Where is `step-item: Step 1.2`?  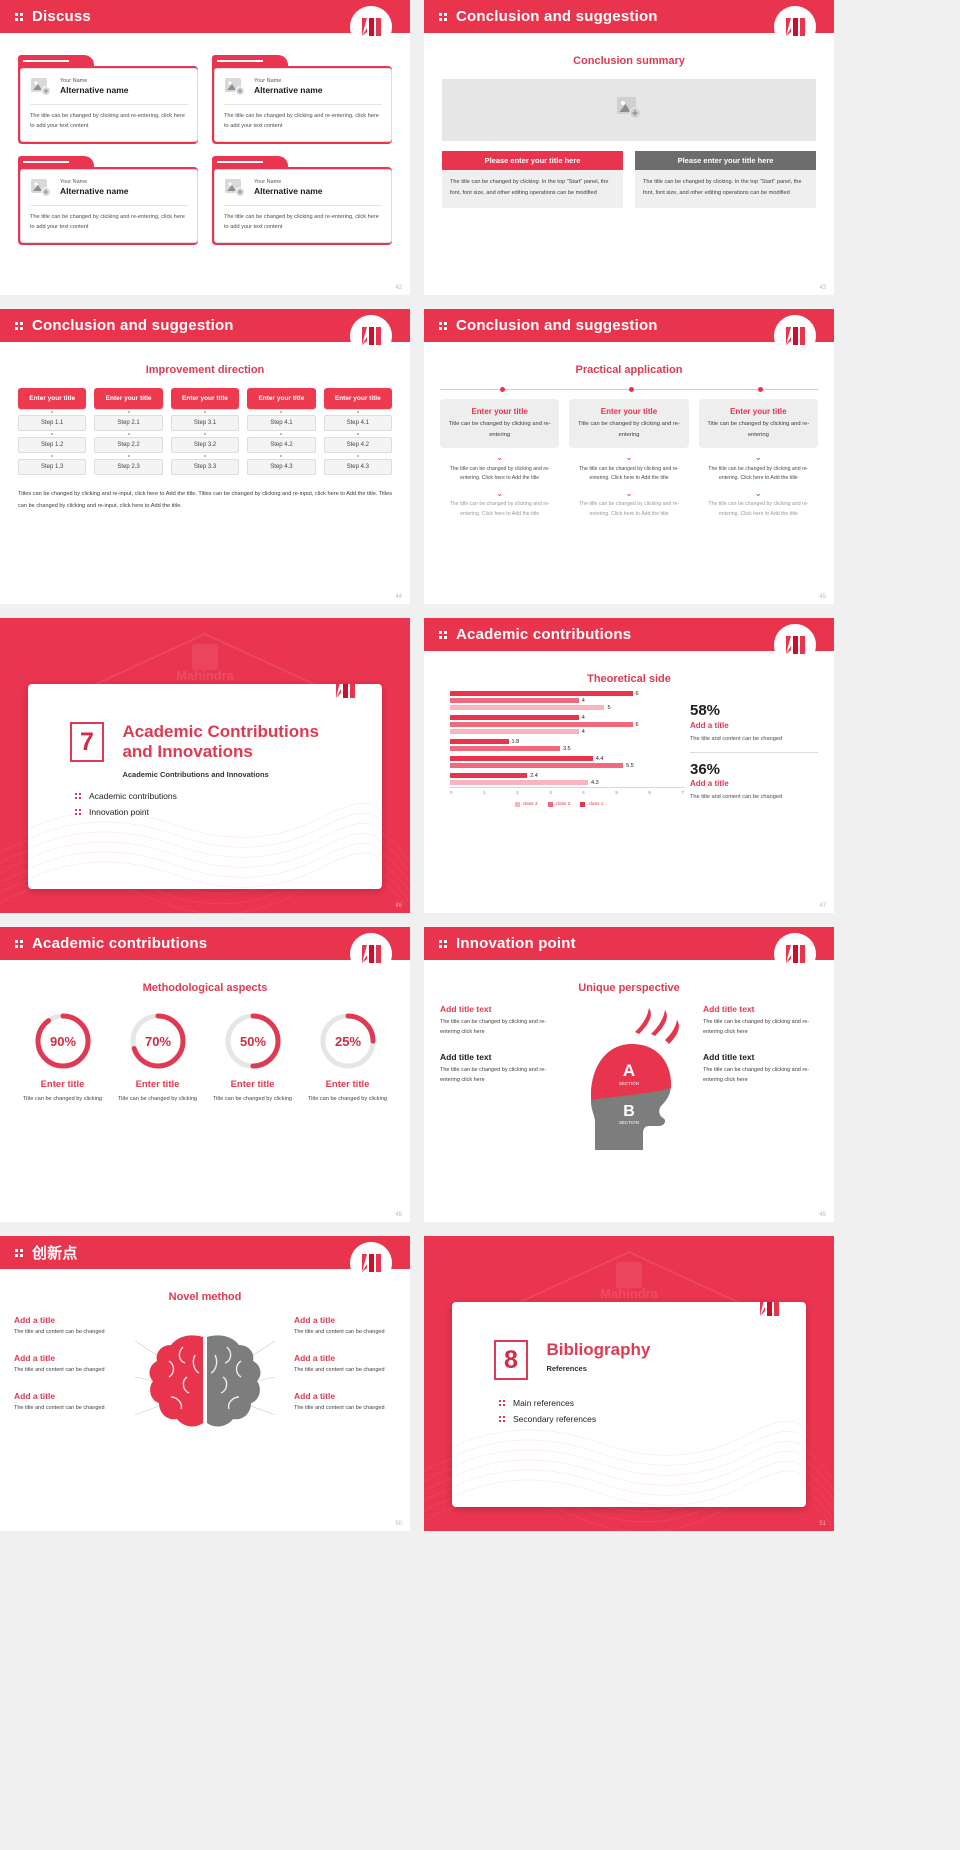
step-item: Step 1.2 is located at coordinates (52, 445).